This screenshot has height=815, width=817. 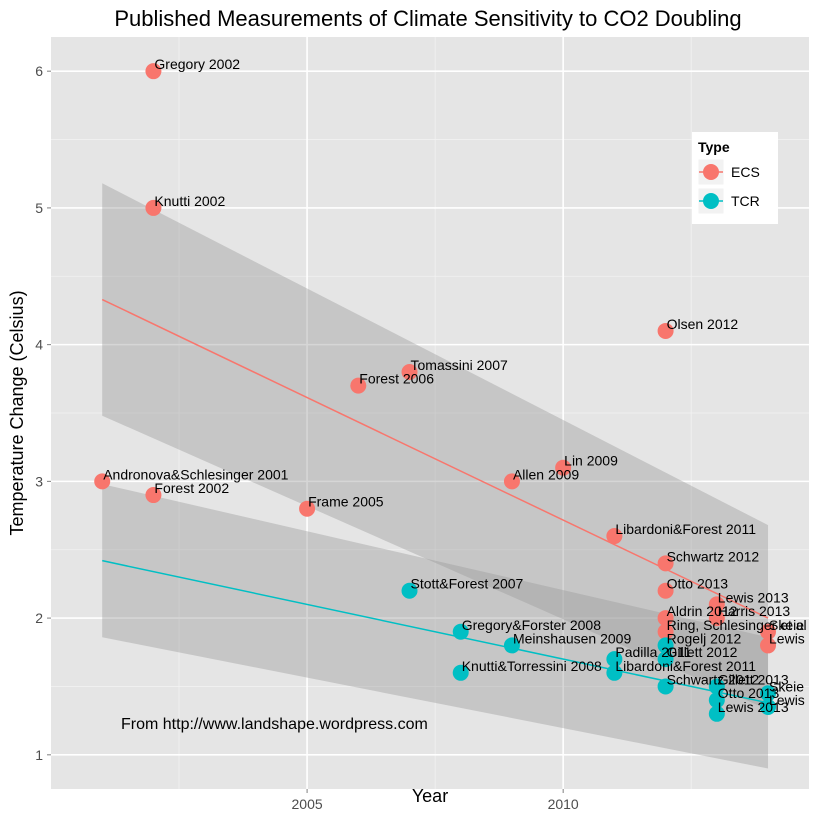 What do you see at coordinates (197, 64) in the screenshot?
I see `data-label: Gregory 2002` at bounding box center [197, 64].